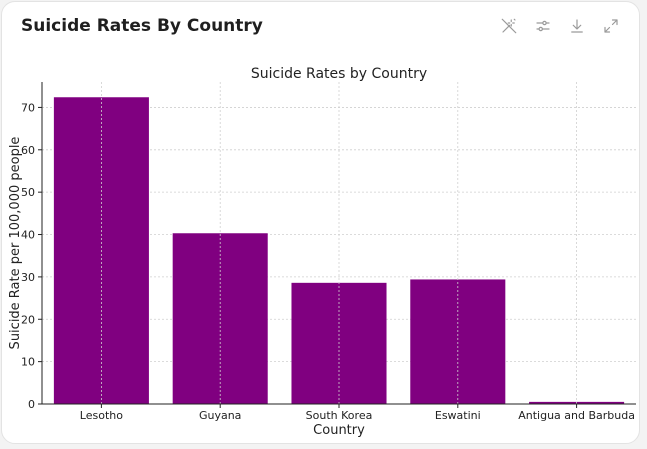  What do you see at coordinates (31, 404) in the screenshot?
I see `y-tick-label: 0` at bounding box center [31, 404].